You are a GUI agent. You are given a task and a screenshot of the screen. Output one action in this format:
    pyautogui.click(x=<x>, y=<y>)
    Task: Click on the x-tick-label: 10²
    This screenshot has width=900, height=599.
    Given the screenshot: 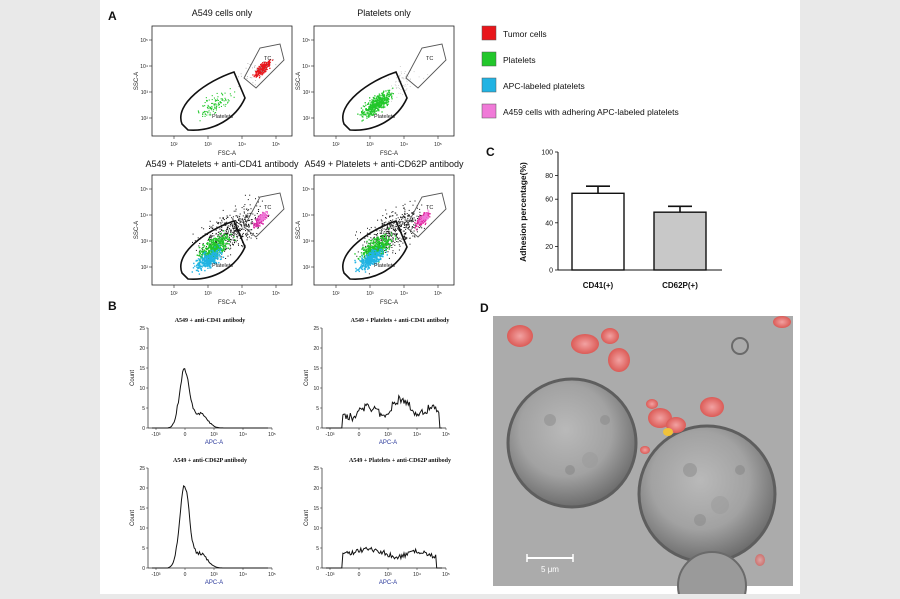 What is the action you would take?
    pyautogui.click(x=174, y=145)
    